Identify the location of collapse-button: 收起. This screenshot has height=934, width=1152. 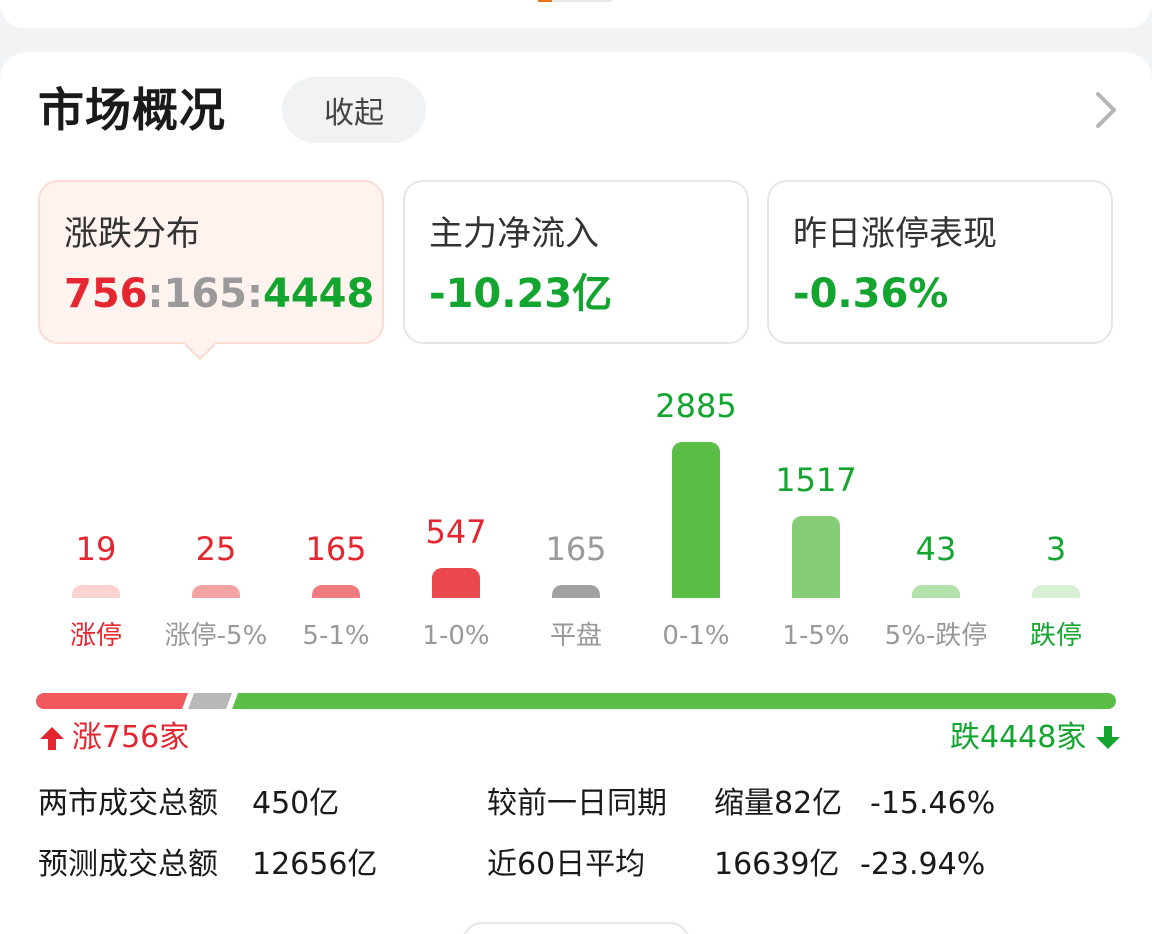
(354, 110).